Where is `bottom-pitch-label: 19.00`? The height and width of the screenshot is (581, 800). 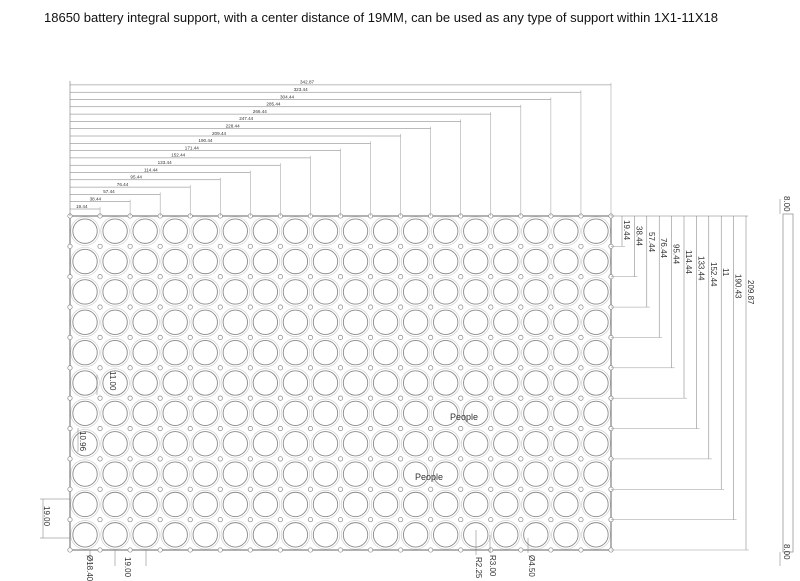 bottom-pitch-label: 19.00 is located at coordinates (127, 567).